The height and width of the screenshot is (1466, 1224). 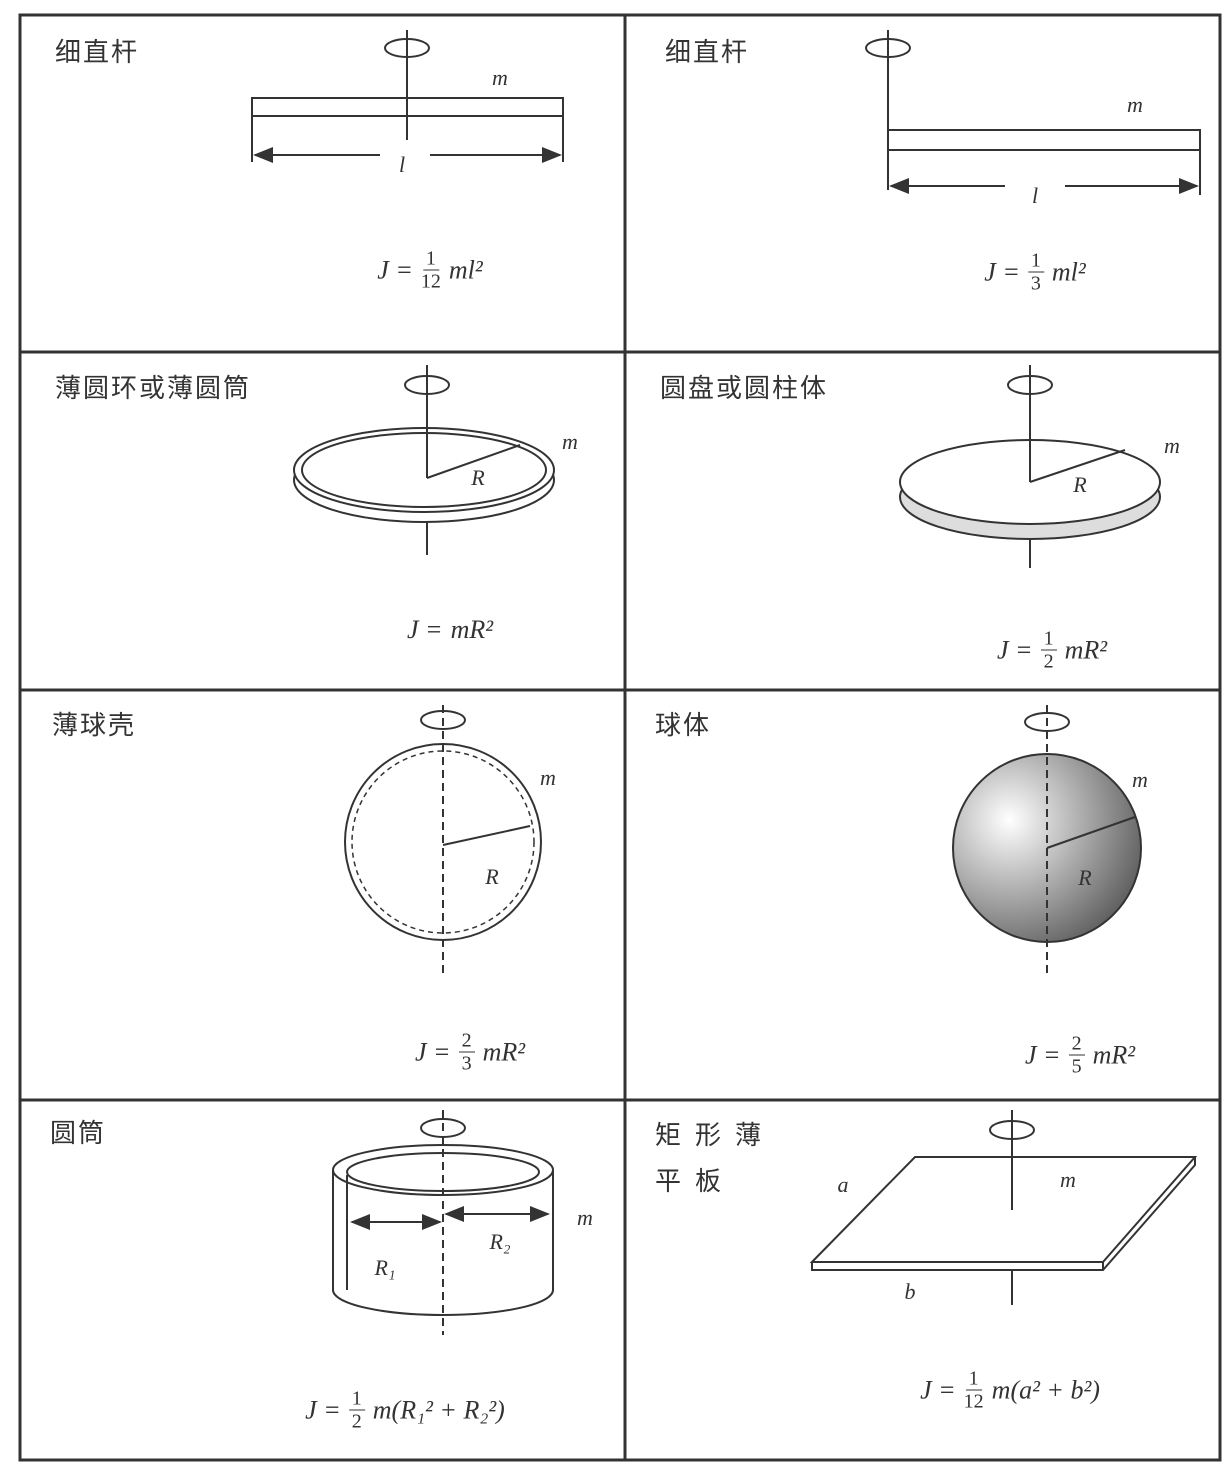 What do you see at coordinates (94, 726) in the screenshot?
I see `cell-label: 薄球壳` at bounding box center [94, 726].